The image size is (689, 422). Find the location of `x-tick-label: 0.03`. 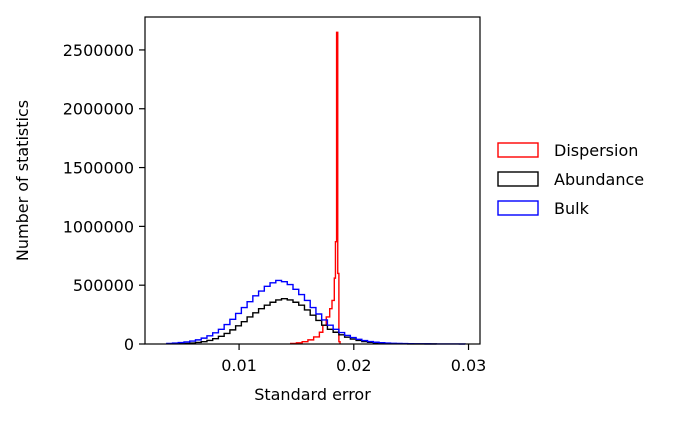

x-tick-label: 0.03 is located at coordinates (469, 365).